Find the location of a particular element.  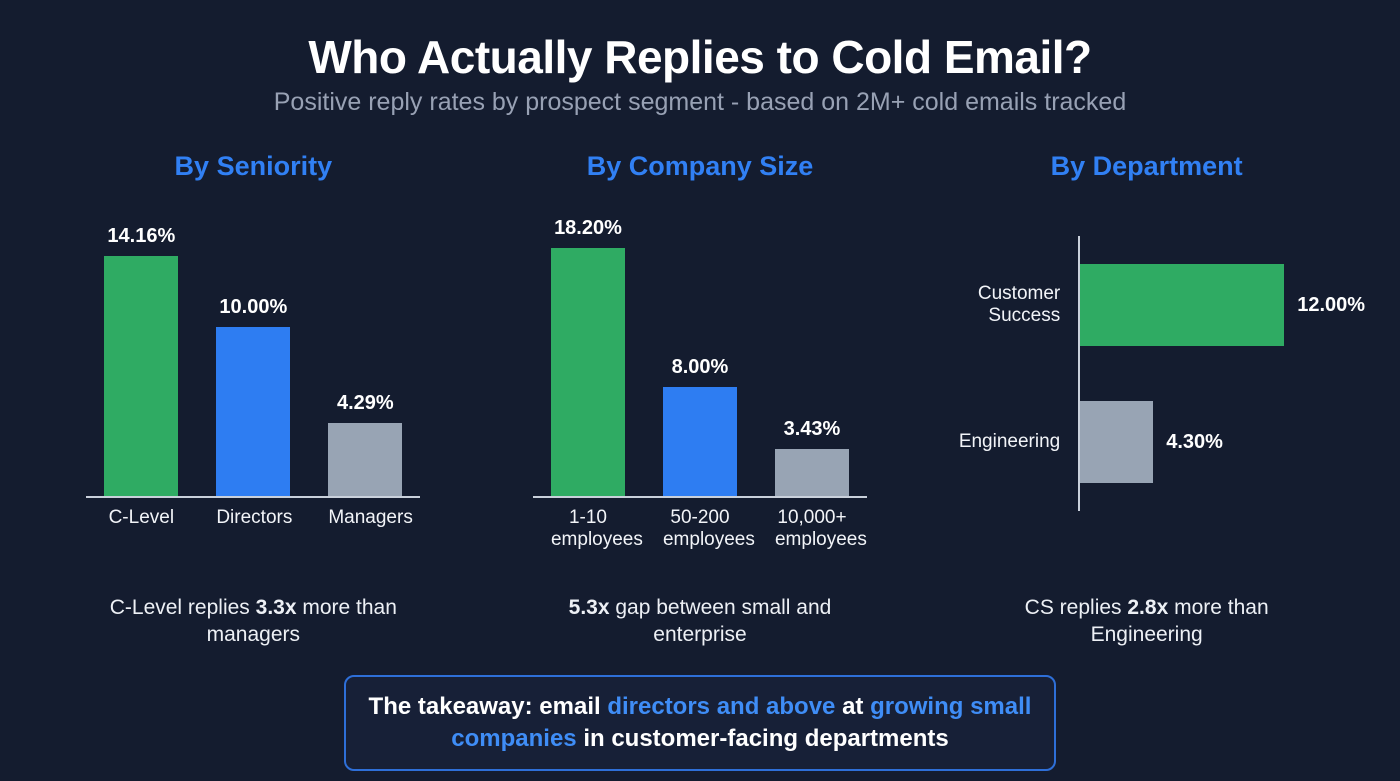

caption-seniority: C-Level replies 3.3x more than managers is located at coordinates (253, 621).